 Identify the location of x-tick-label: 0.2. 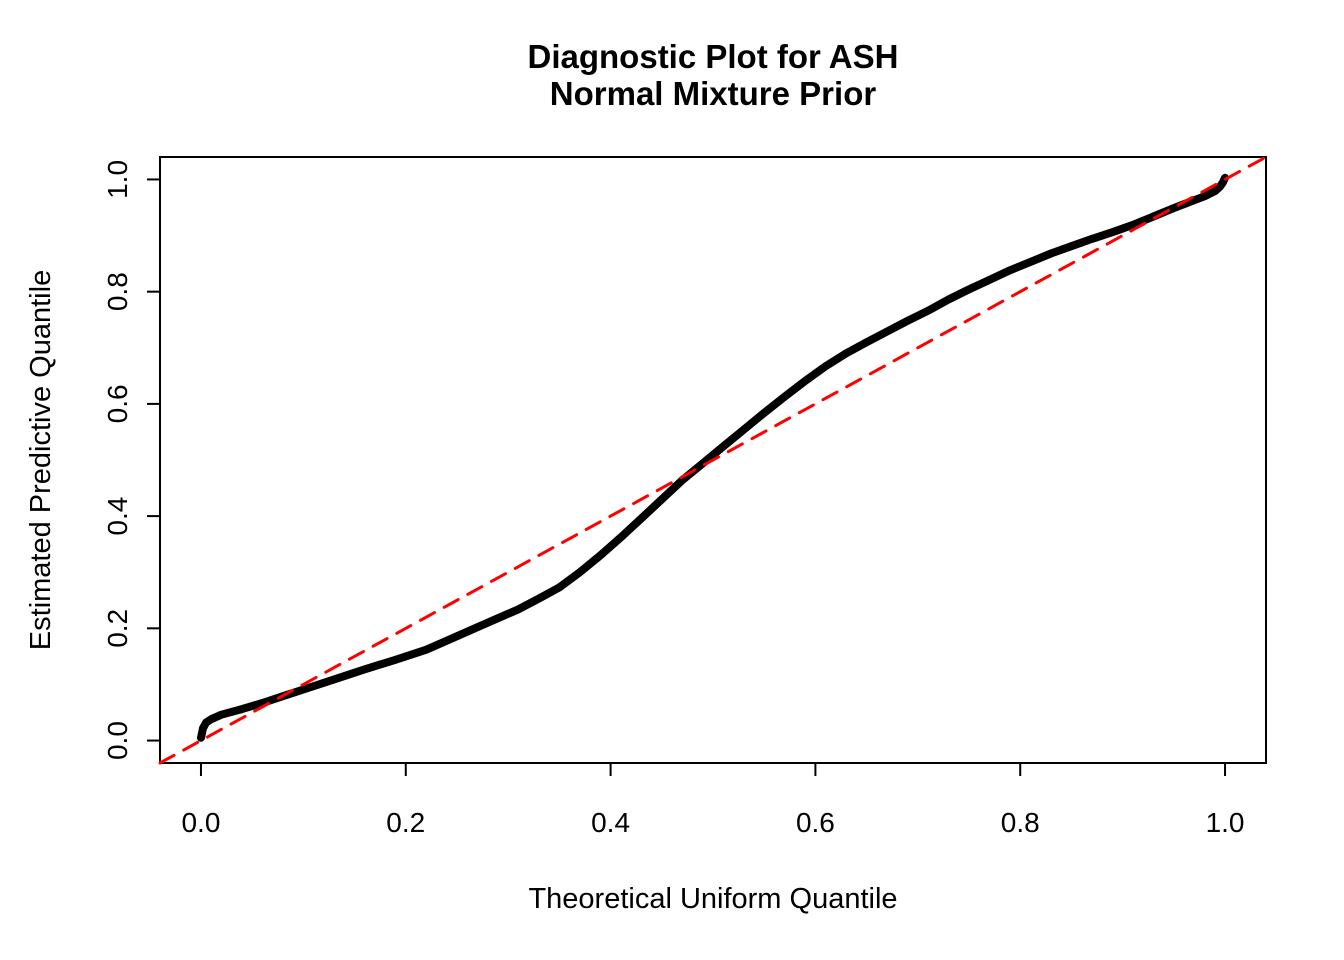
(405, 822).